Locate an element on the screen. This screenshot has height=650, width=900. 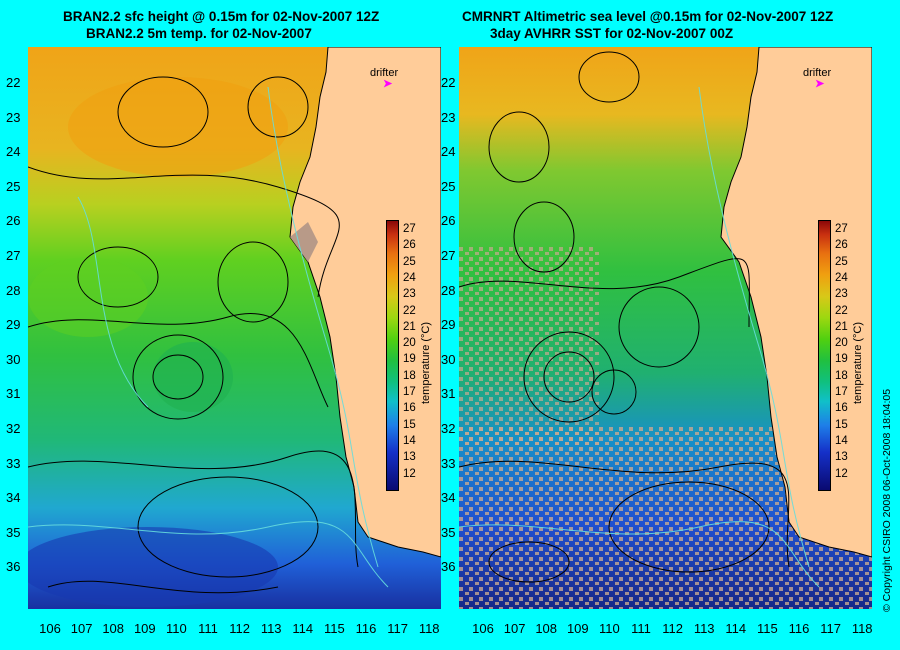
right-latitude-tick: 30 is located at coordinates (448, 359).